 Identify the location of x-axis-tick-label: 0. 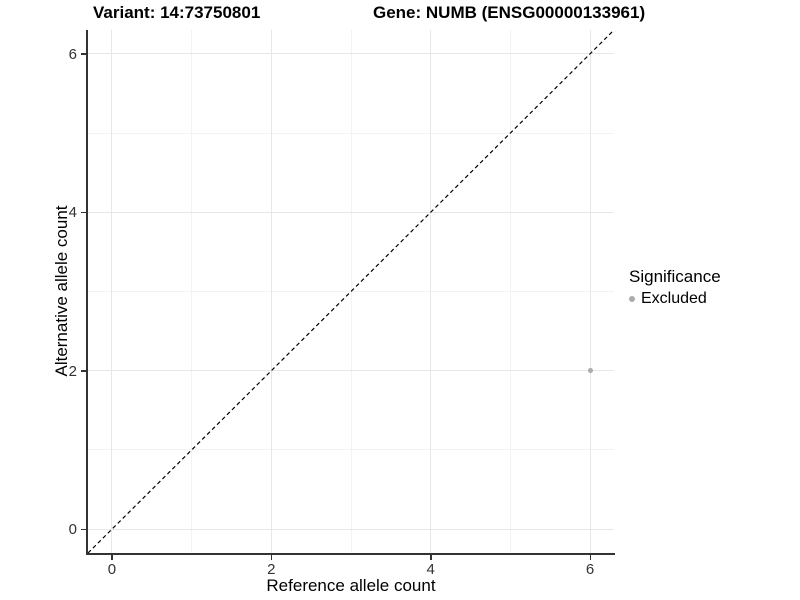
(112, 569).